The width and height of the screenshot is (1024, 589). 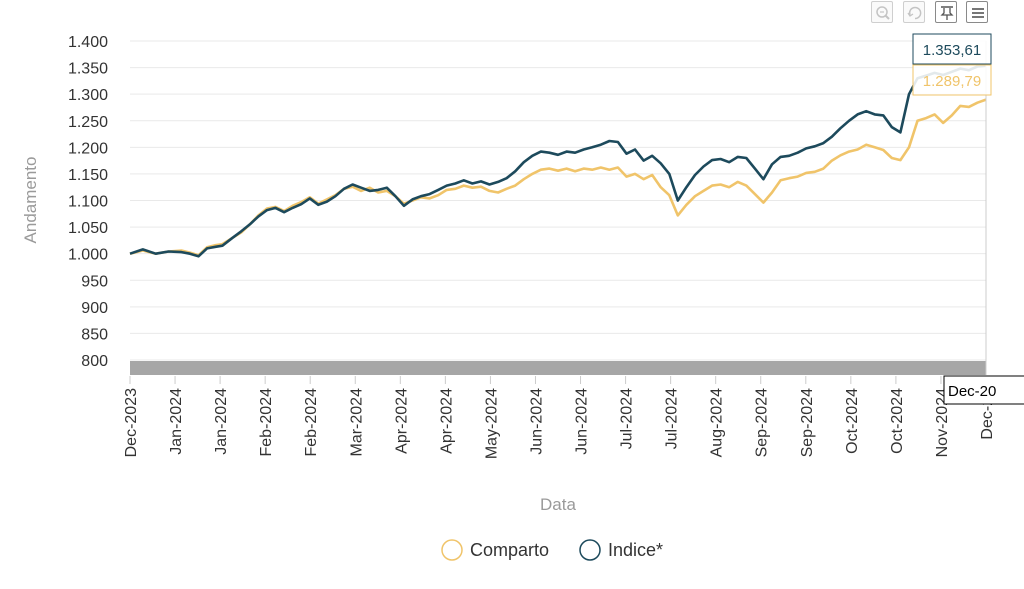 What do you see at coordinates (968, 219) in the screenshot?
I see `tooltip: 1.353,61 1.289,79 Dec-20` at bounding box center [968, 219].